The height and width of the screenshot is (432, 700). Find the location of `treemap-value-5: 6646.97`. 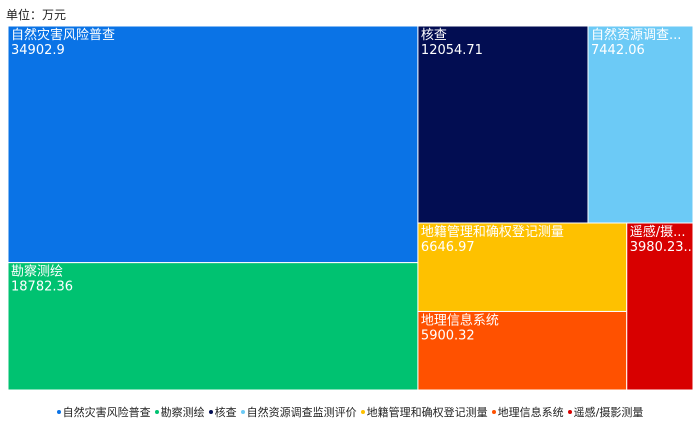

treemap-value-5: 6646.97 is located at coordinates (448, 247).